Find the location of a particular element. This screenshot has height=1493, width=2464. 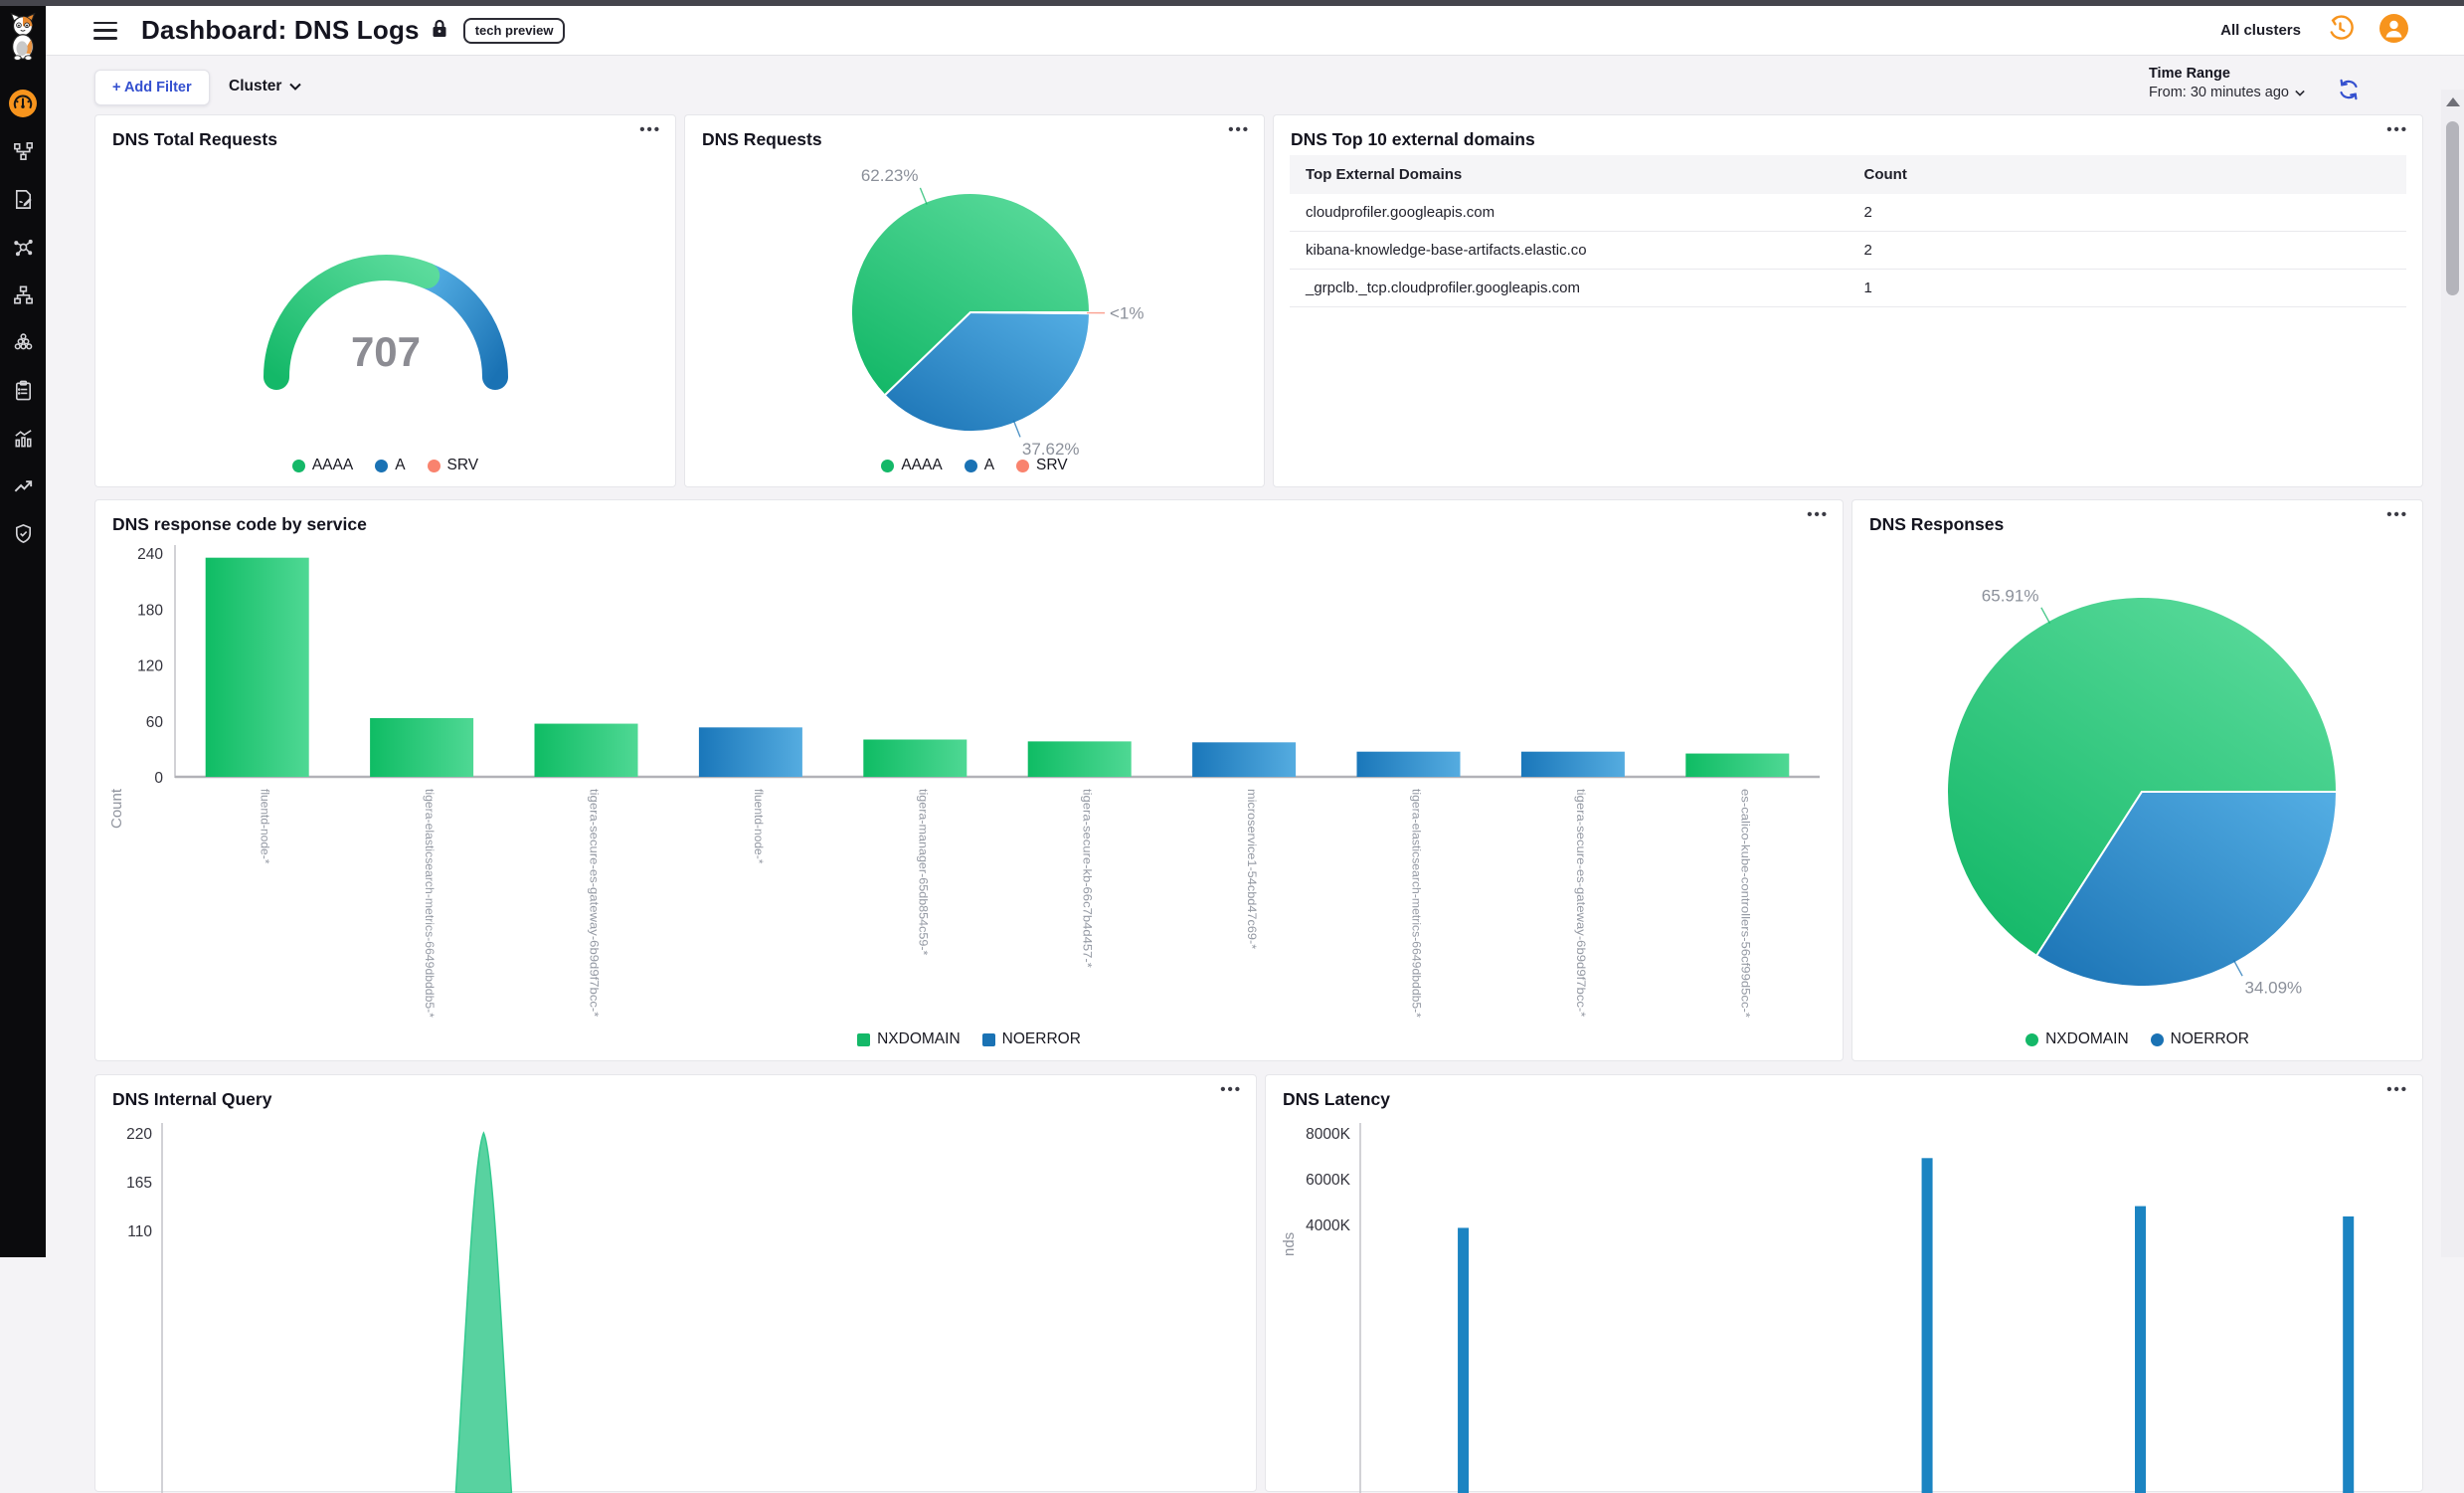

gauge-arc-a is located at coordinates (461, 326).